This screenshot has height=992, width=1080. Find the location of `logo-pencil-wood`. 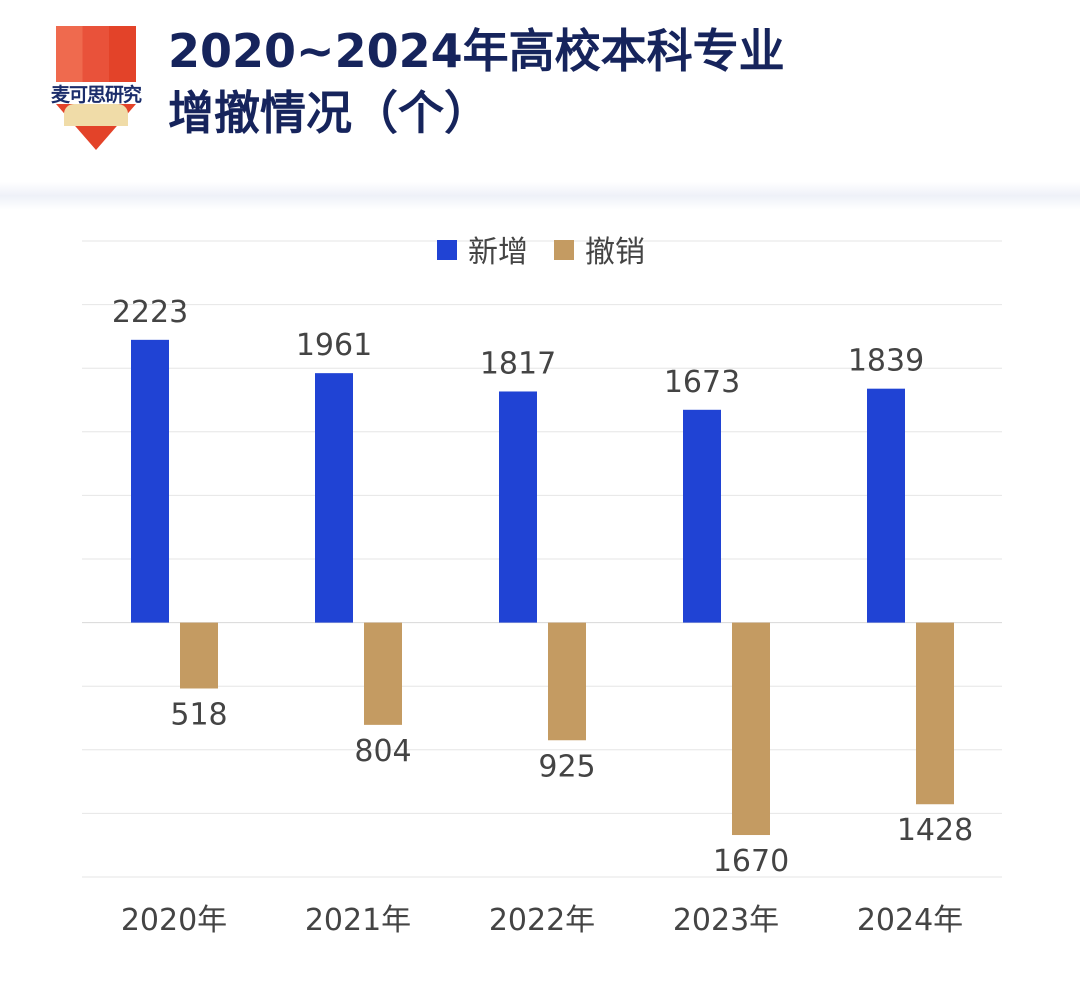

logo-pencil-wood is located at coordinates (96, 115).